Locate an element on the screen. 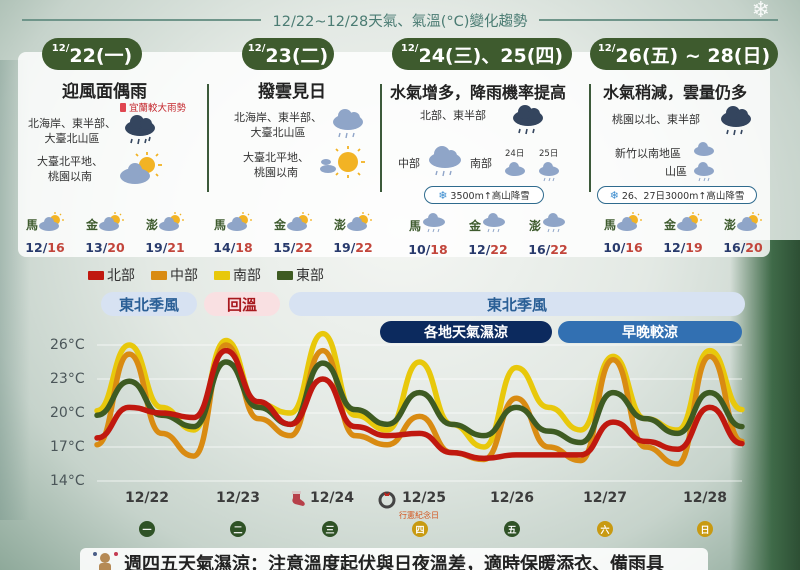  island-forecast: 馬 10/18 is located at coordinates (428, 234).